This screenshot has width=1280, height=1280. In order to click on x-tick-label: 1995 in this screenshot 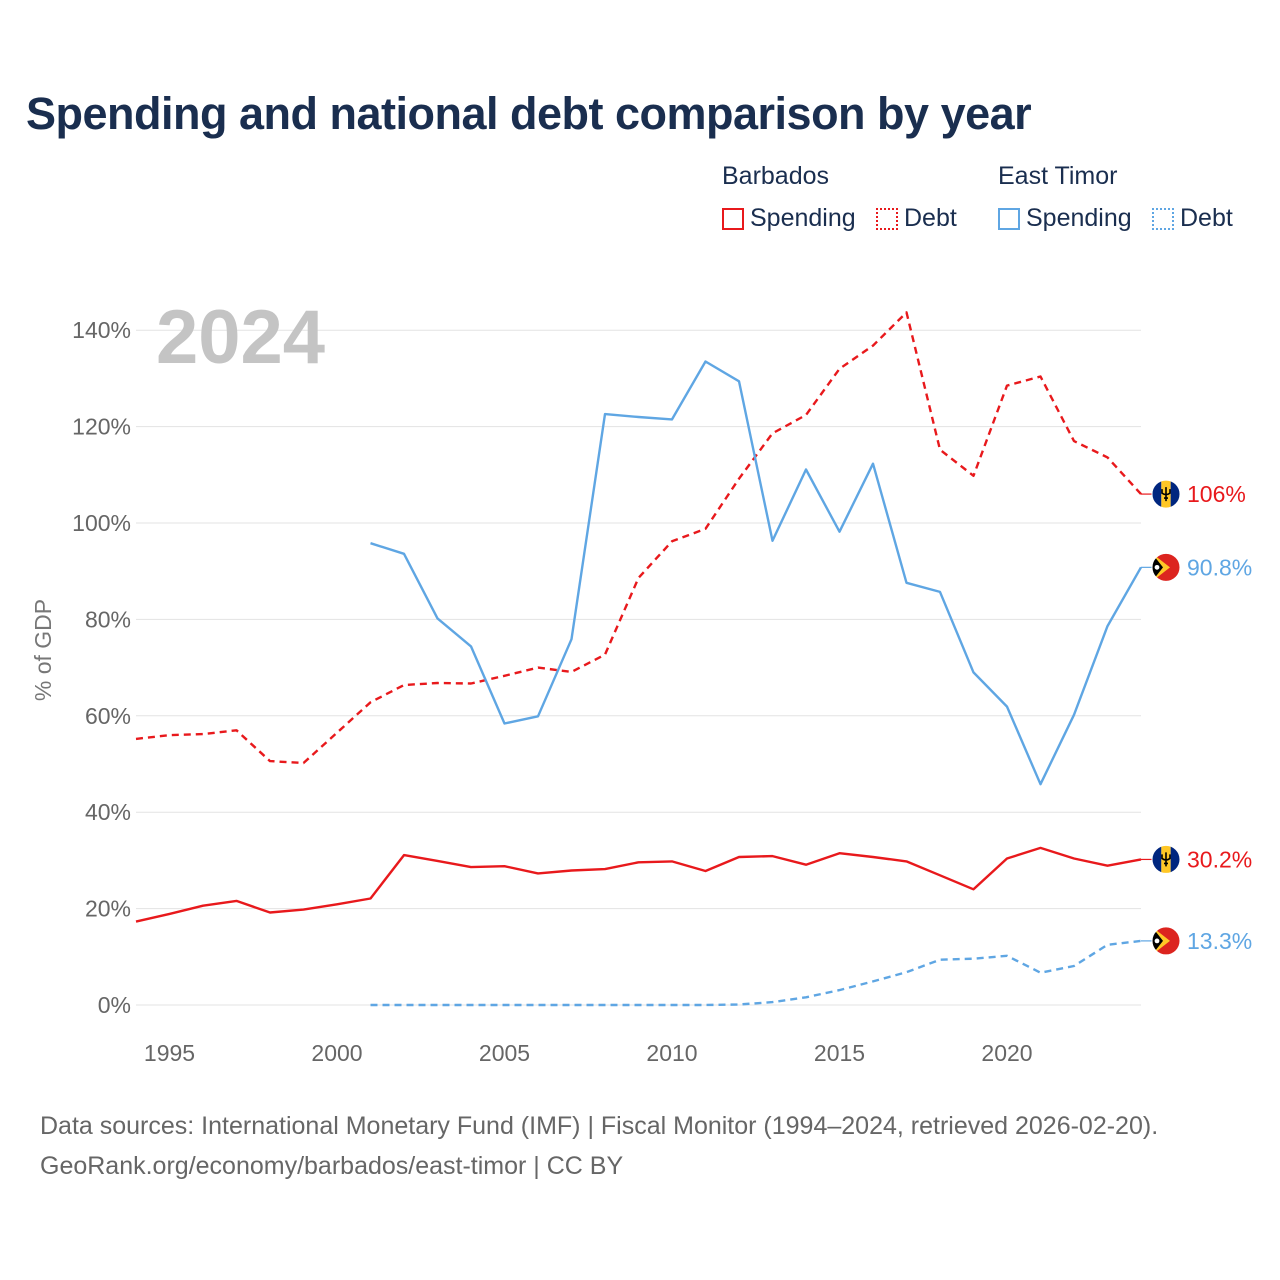, I will do `click(169, 1053)`.